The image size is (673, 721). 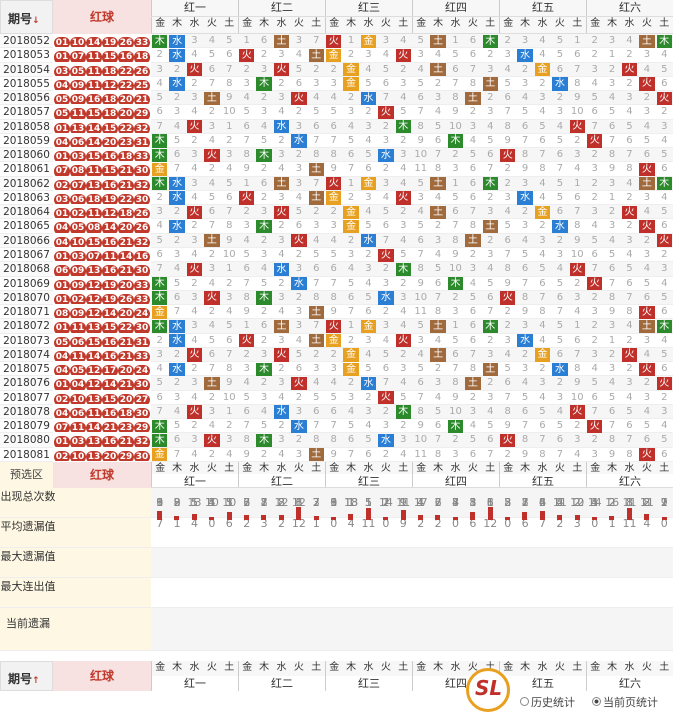 I want to click on stats-value: 5, so click(x=560, y=502).